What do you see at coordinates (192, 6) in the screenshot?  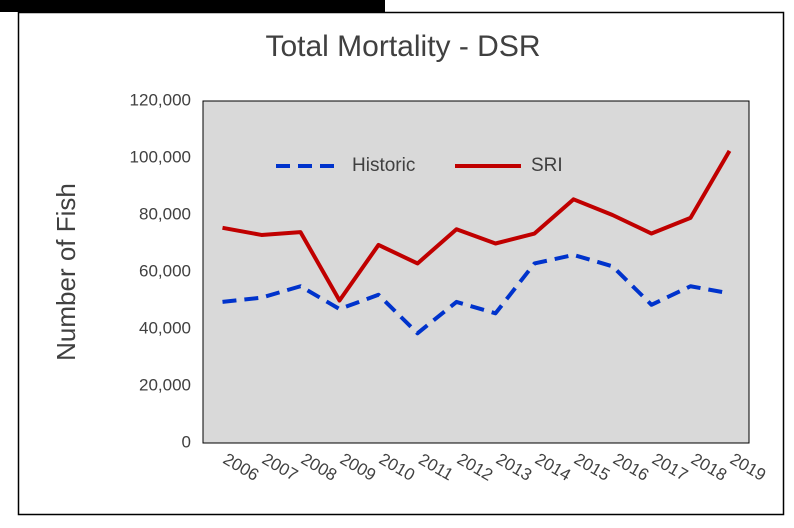 I see `top-bar` at bounding box center [192, 6].